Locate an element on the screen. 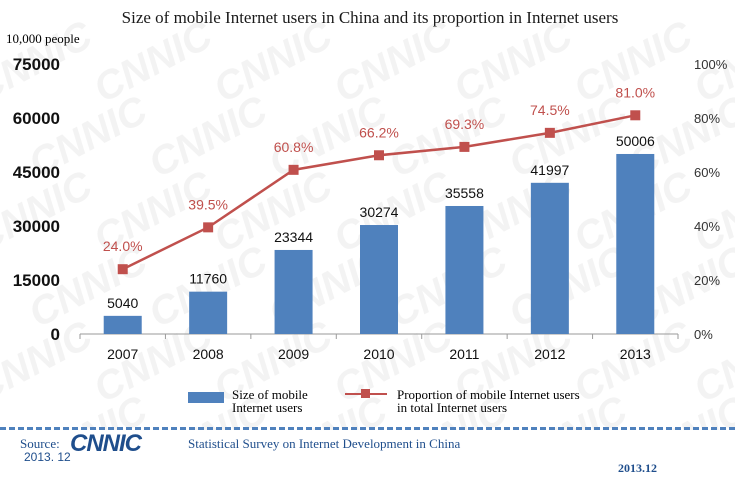 The height and width of the screenshot is (480, 735). right-axis-tick-label: 100% is located at coordinates (711, 64).